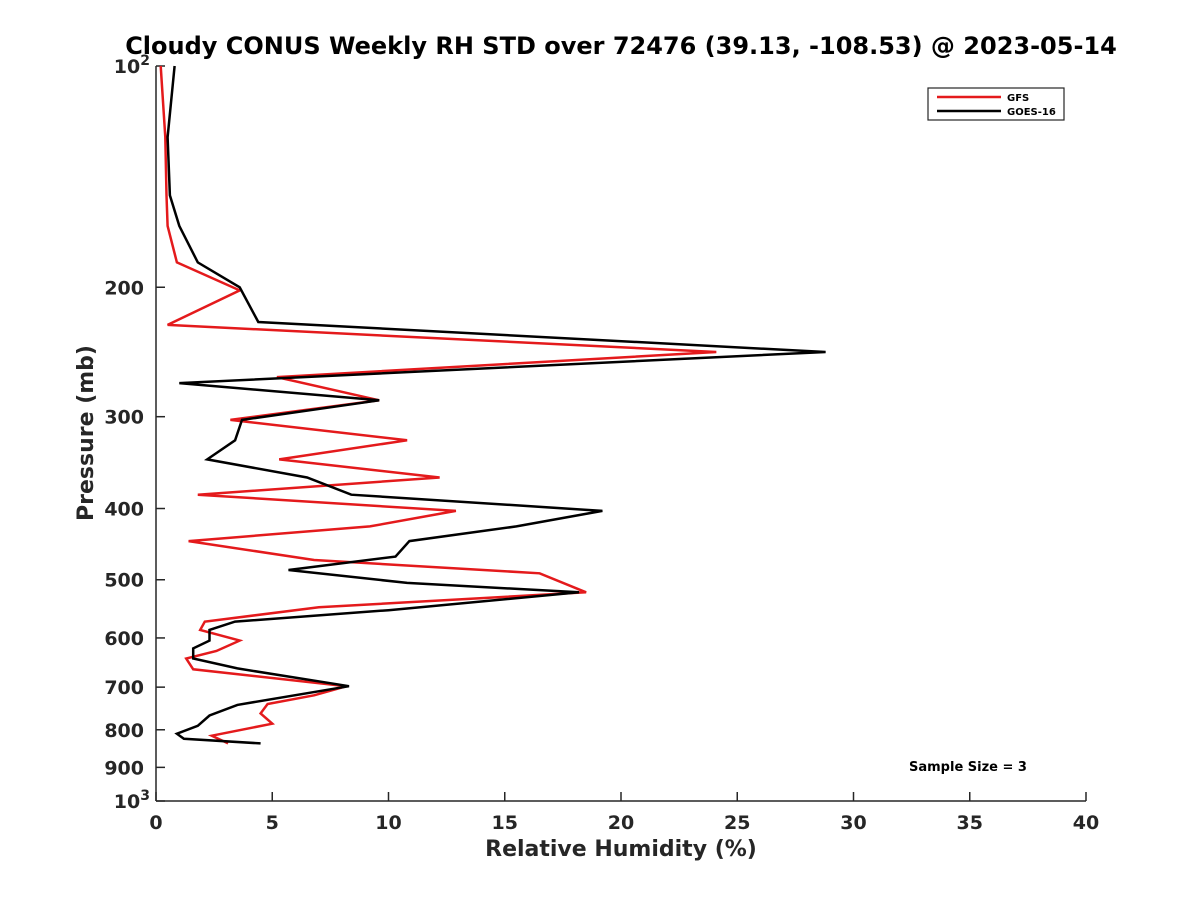  What do you see at coordinates (272, 823) in the screenshot?
I see `x-tick-label: 5` at bounding box center [272, 823].